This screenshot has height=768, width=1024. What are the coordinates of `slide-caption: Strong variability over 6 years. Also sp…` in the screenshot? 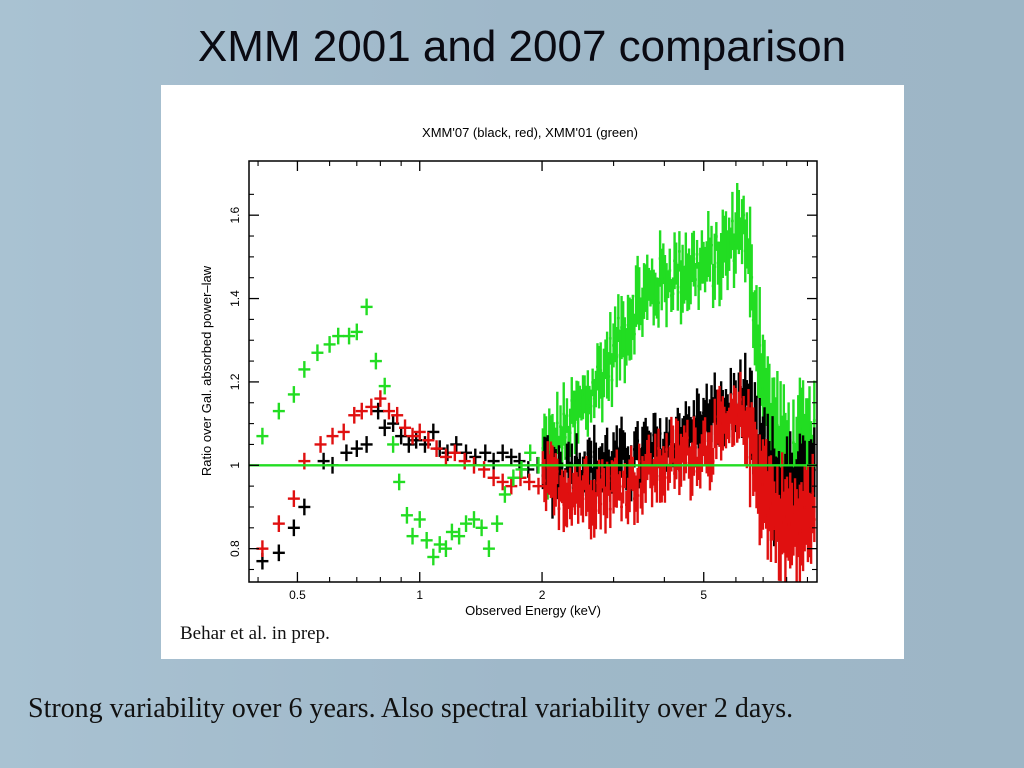 It's located at (411, 708).